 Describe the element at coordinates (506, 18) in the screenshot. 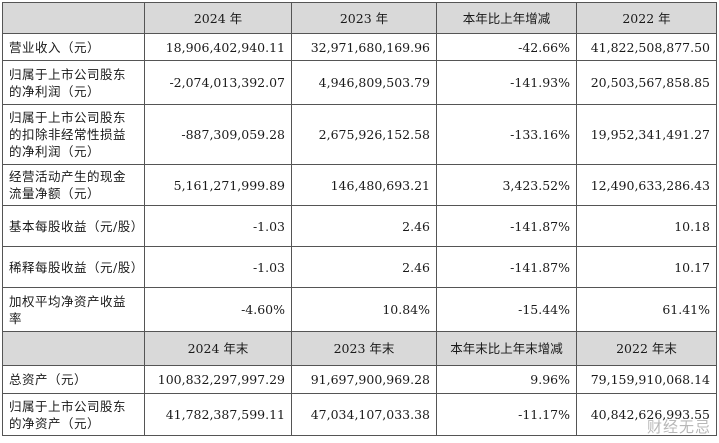

I see `header-cell-change: 本年比上年增减` at that location.